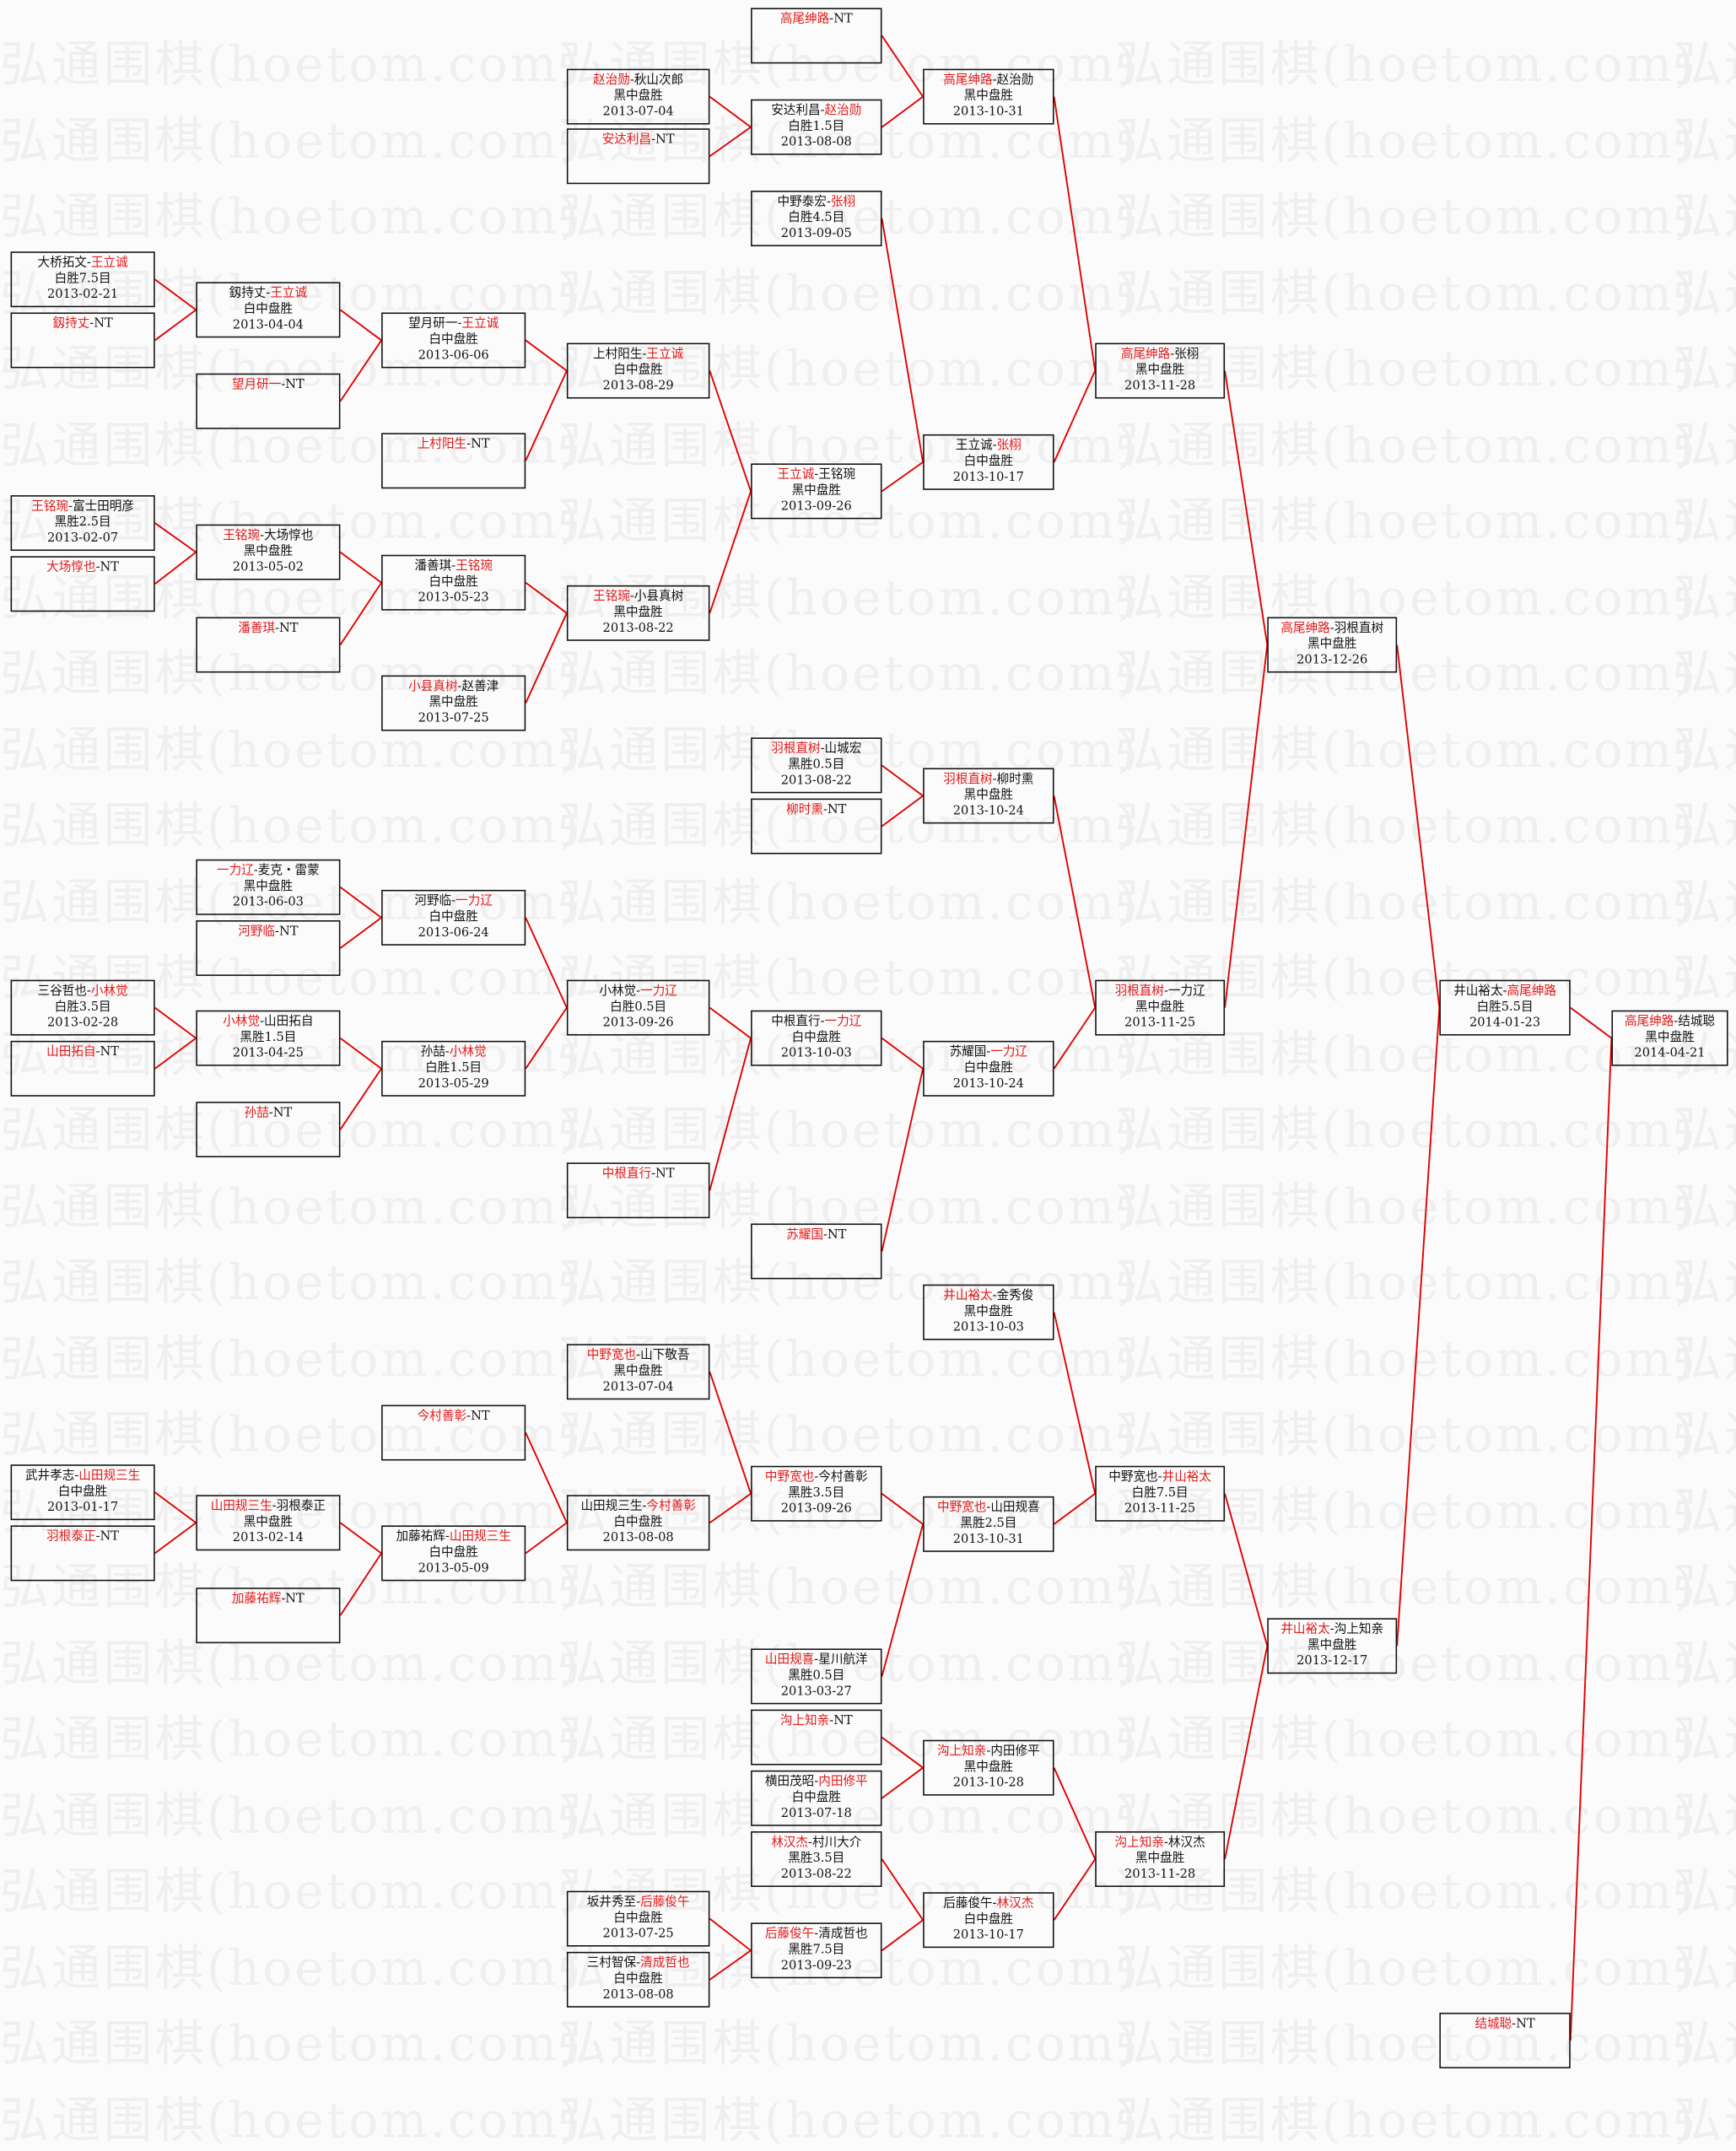  I want to click on players-line: 釼持丈-NT, so click(83, 324).